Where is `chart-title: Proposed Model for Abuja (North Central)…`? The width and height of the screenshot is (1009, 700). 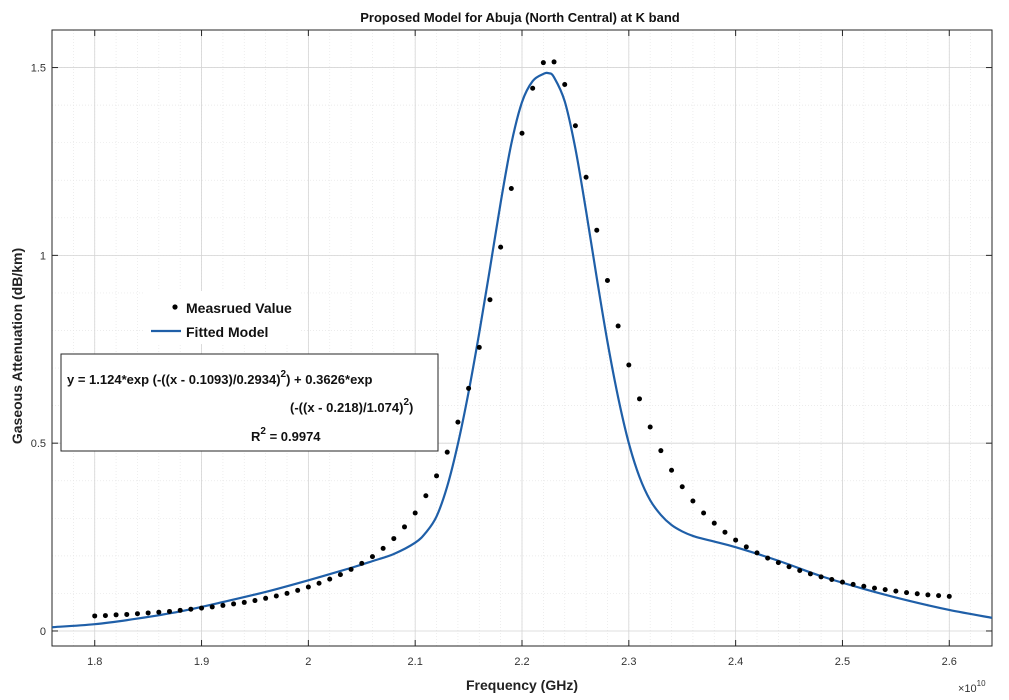 chart-title: Proposed Model for Abuja (North Central)… is located at coordinates (520, 17).